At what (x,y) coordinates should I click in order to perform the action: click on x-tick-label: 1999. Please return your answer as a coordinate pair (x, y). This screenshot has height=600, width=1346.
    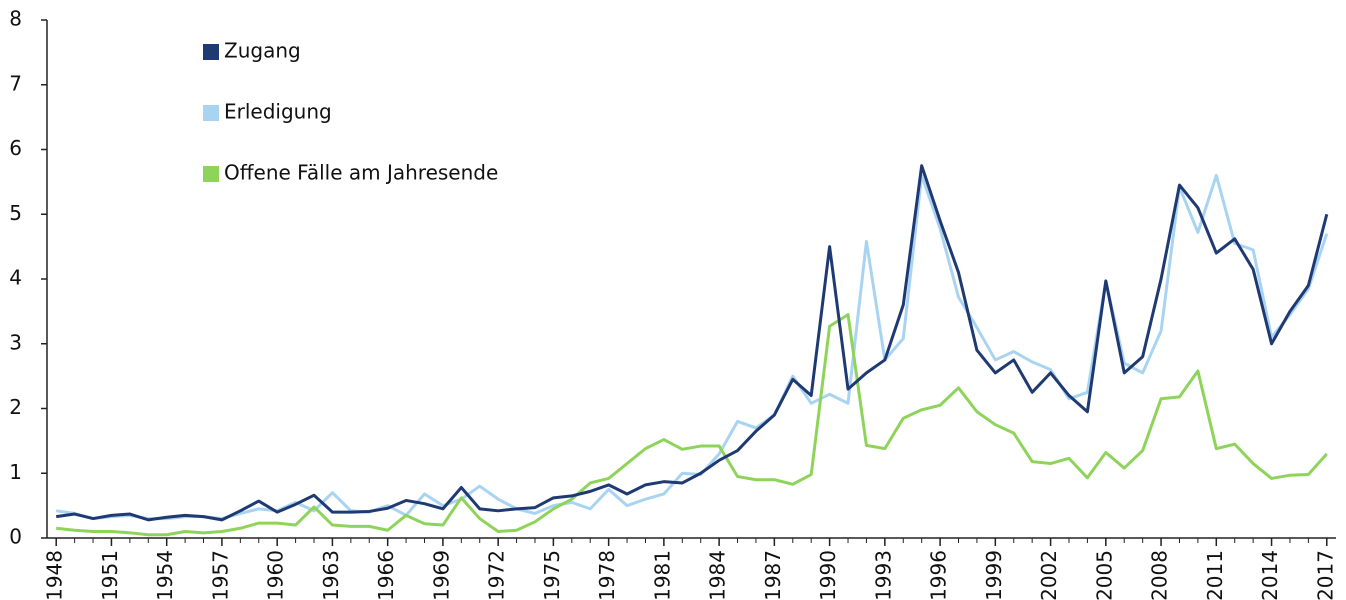
    Looking at the image, I should click on (994, 575).